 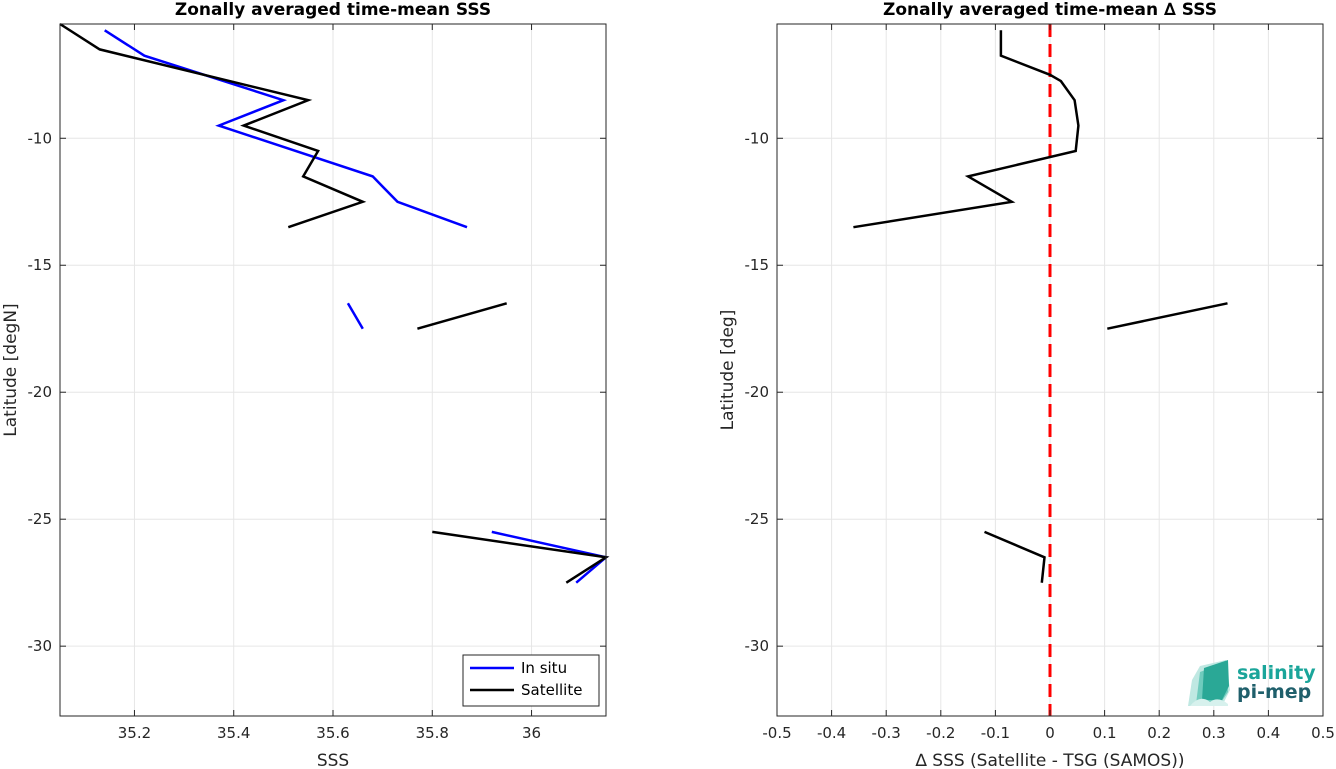 I want to click on right-y-axis-label: Latitude [deg], so click(x=728, y=370).